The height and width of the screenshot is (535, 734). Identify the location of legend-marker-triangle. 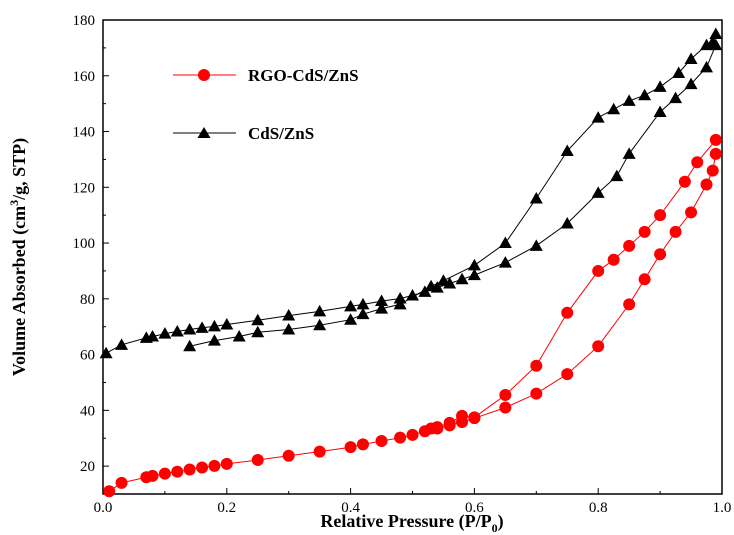
(204, 132).